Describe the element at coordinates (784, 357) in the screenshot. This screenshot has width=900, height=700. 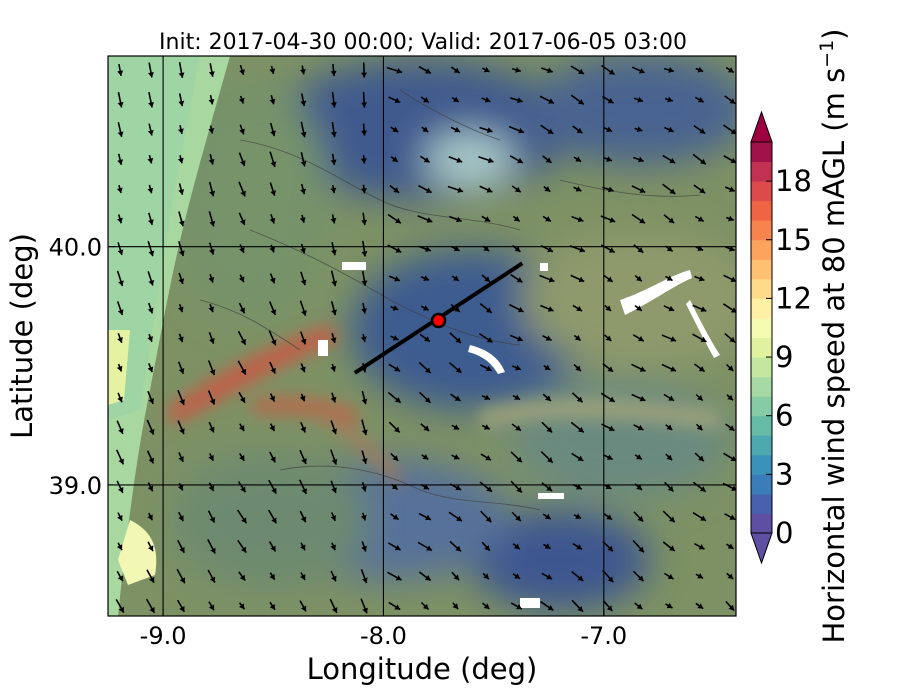
I see `colorbar-tick-label-3: 9` at that location.